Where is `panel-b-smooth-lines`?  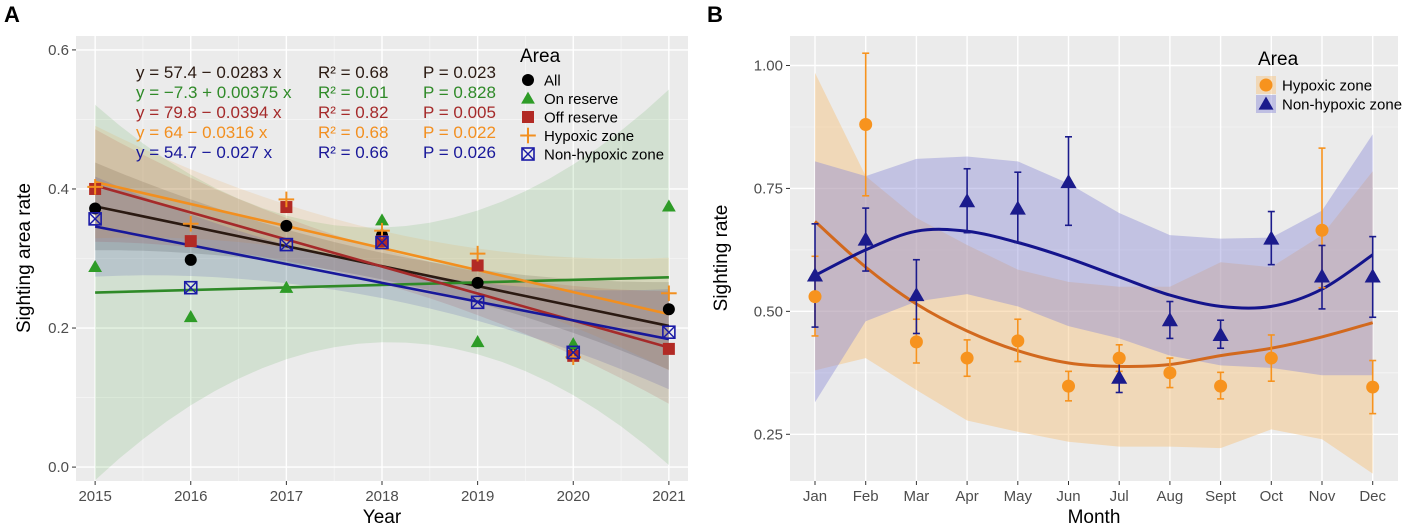 panel-b-smooth-lines is located at coordinates (1094, 294).